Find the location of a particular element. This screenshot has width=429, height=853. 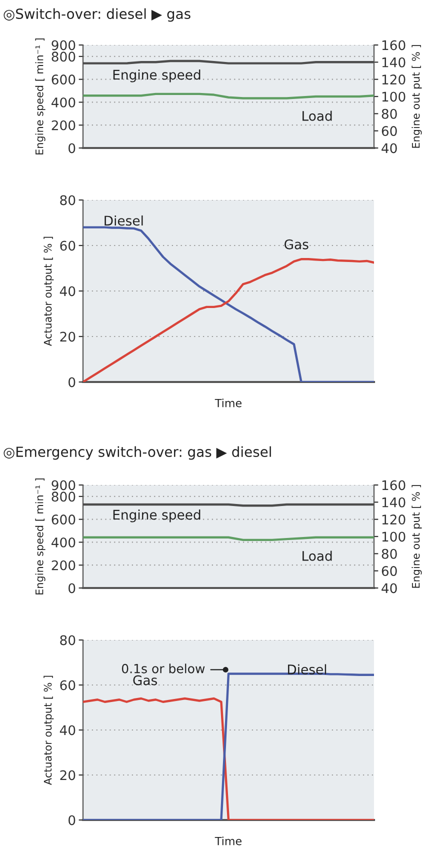

chart-title: ◎Switch-over: diesel ▶ gas is located at coordinates (97, 15).